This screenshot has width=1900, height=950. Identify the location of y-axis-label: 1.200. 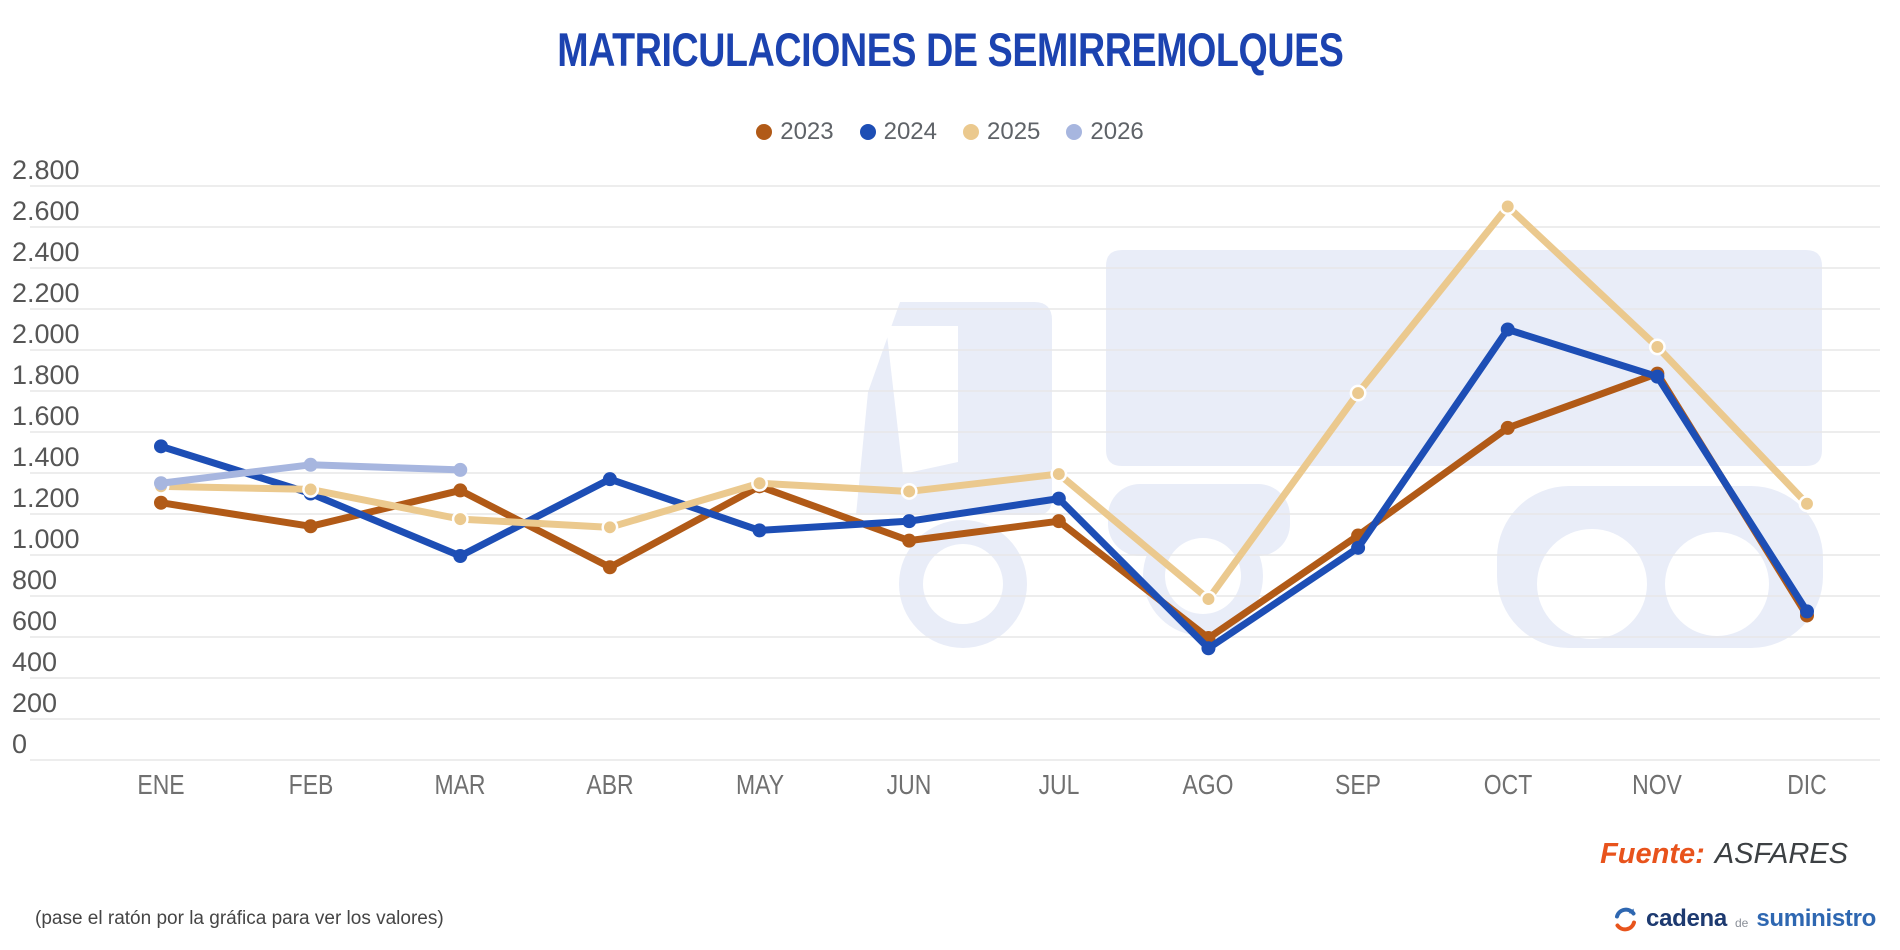
(46, 498).